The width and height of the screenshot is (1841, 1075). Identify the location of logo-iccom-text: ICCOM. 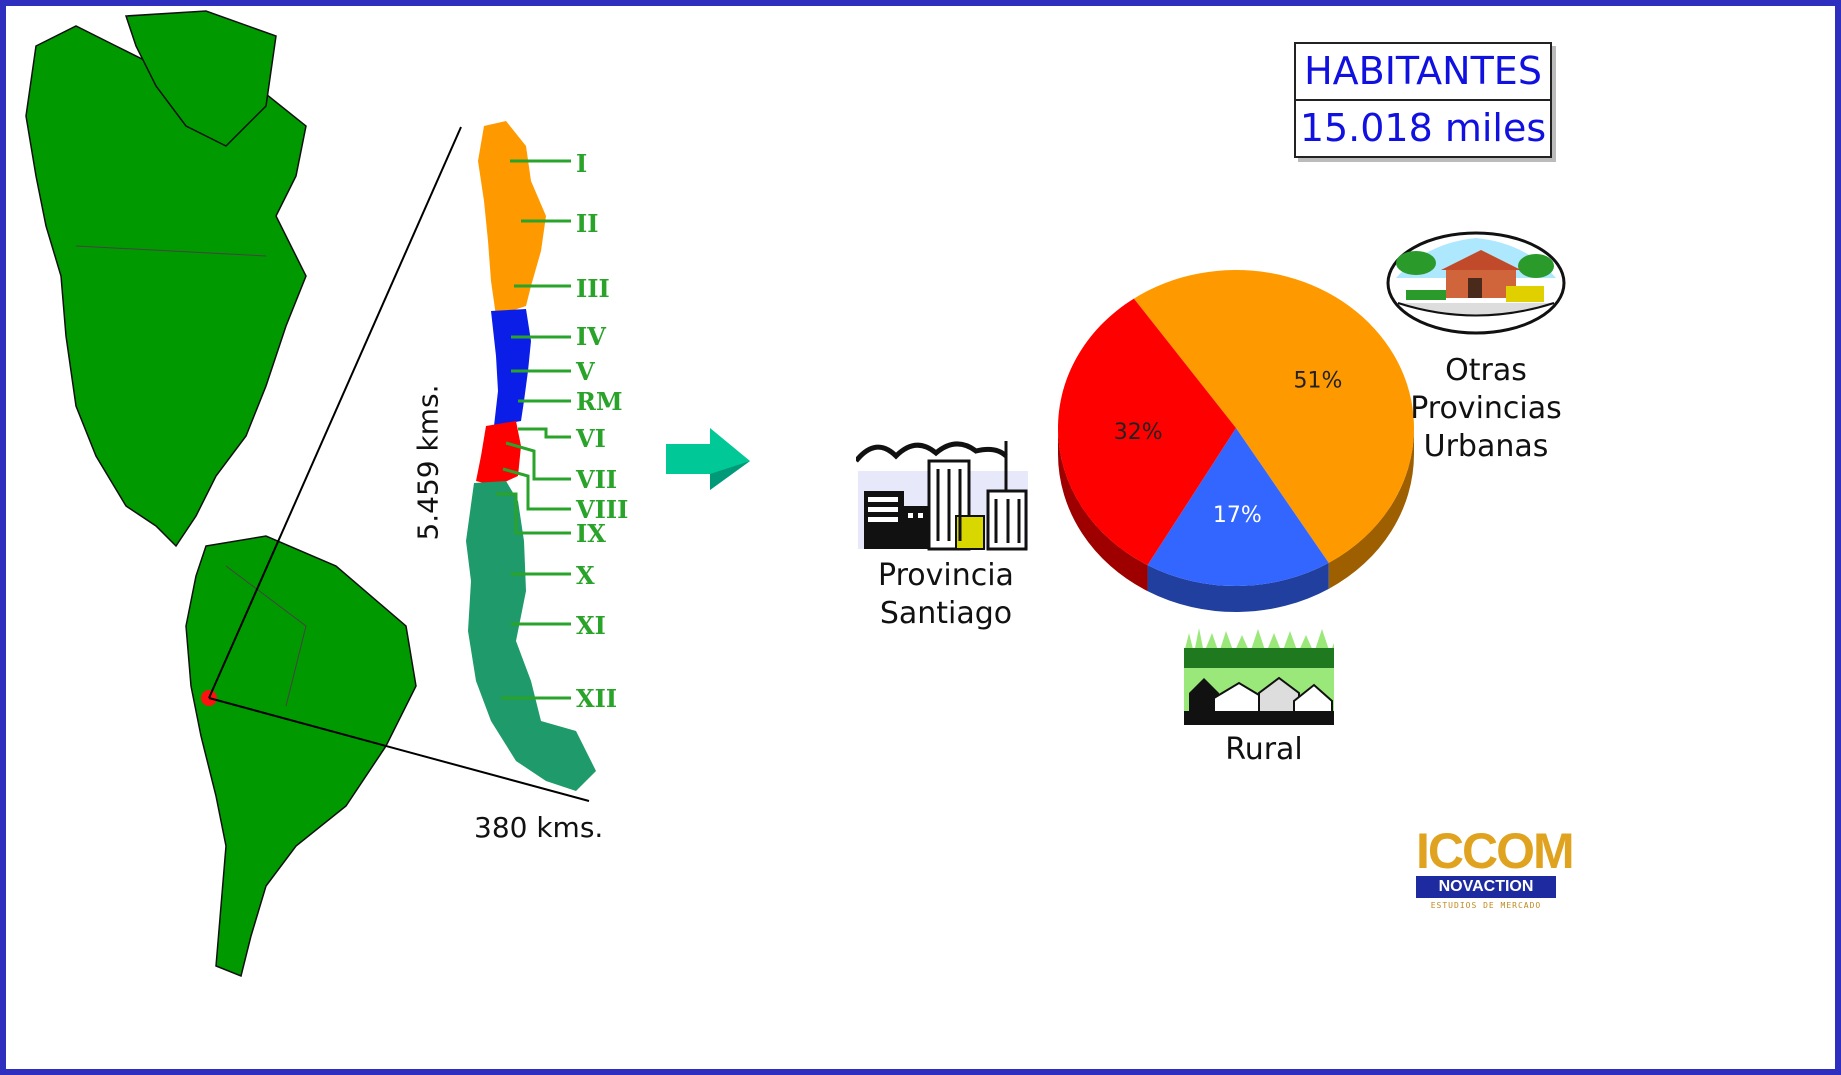
(1495, 851).